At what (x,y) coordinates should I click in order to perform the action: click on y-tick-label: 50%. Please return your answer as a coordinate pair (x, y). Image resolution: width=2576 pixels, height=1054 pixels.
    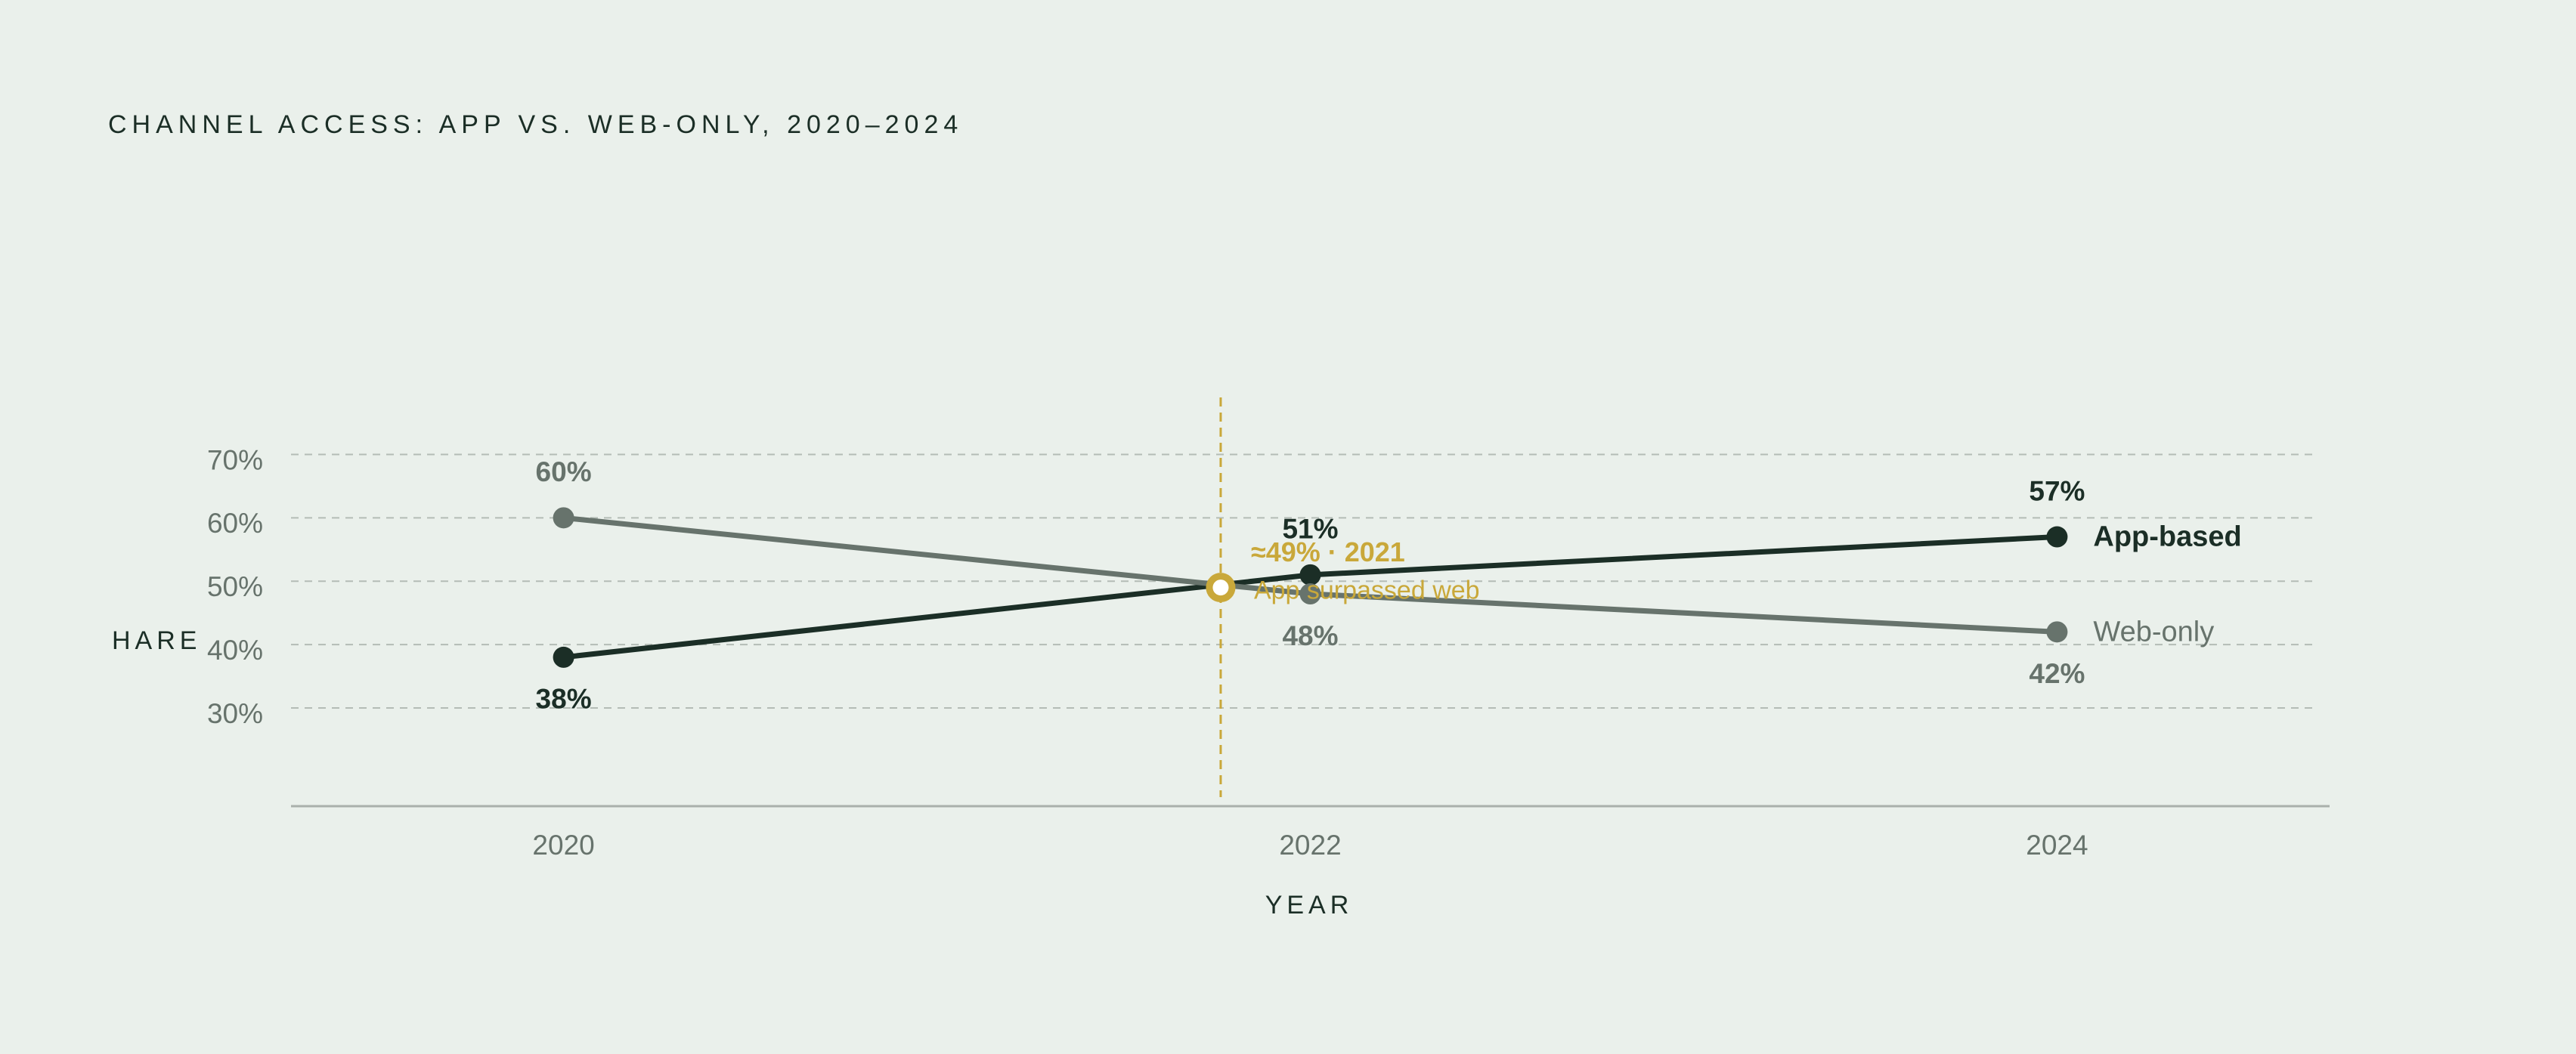
    Looking at the image, I should click on (235, 586).